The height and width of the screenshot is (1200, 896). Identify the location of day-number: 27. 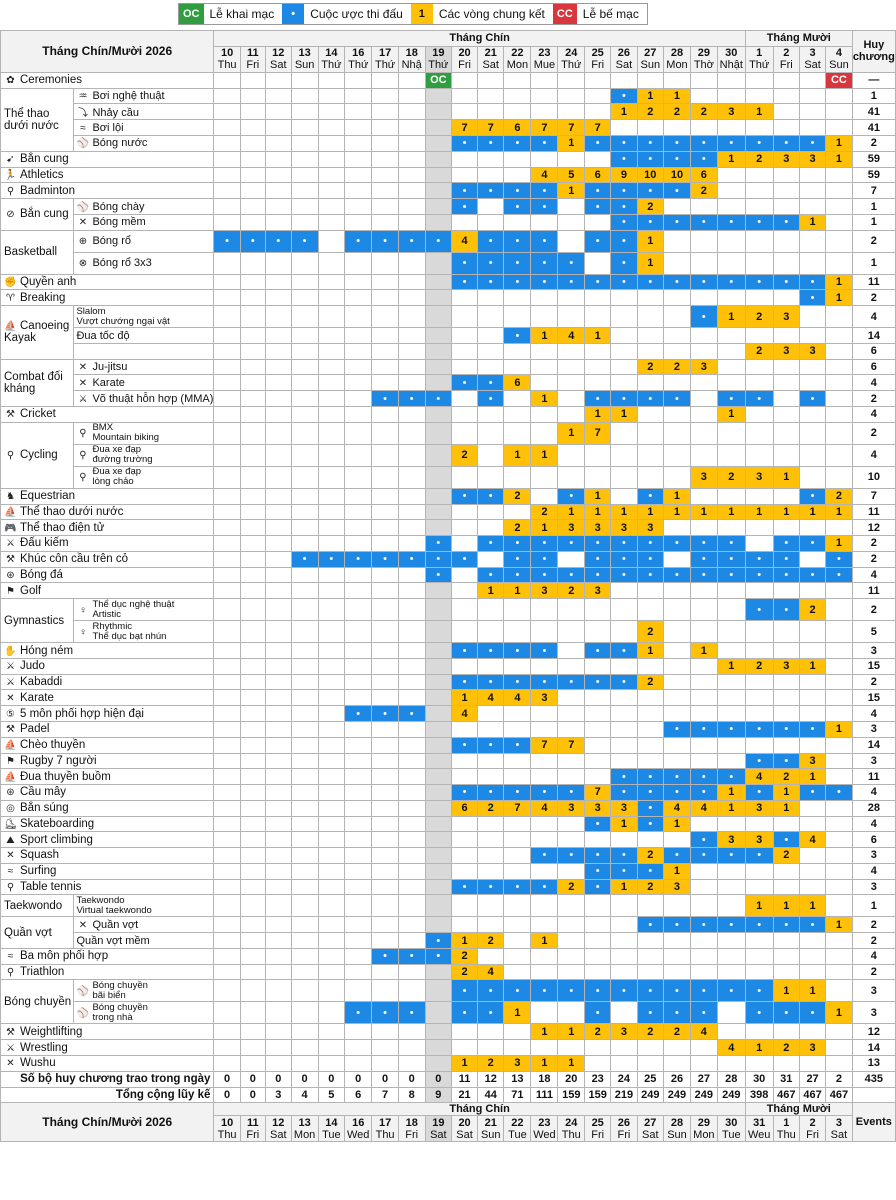
(650, 53).